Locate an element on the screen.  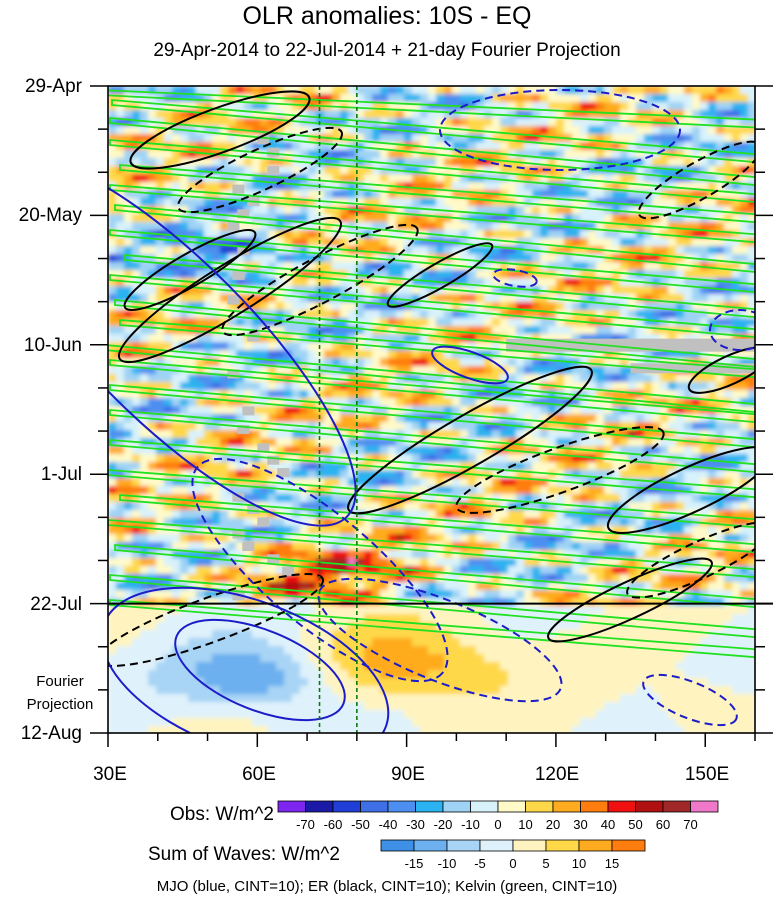
colorbar-tick-label: -5 is located at coordinates (480, 863).